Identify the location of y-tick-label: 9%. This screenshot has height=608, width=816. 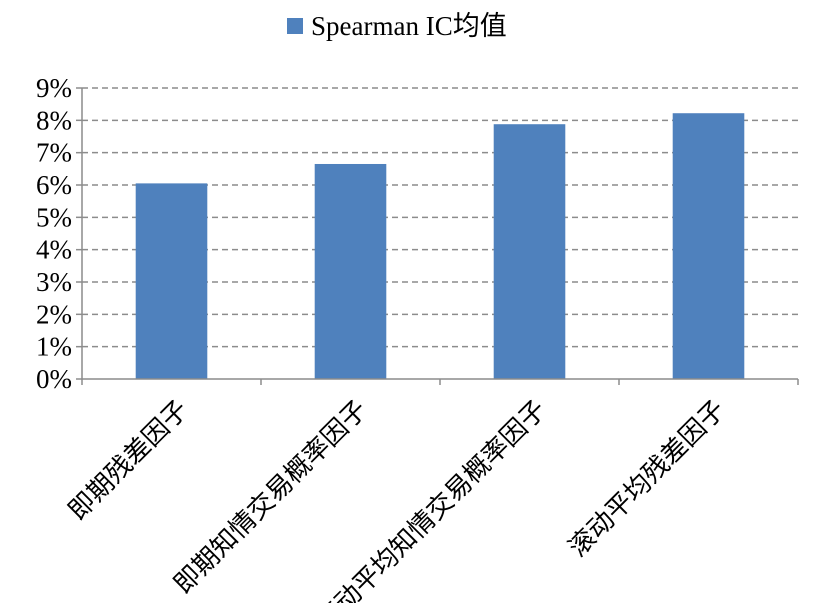
(54, 88).